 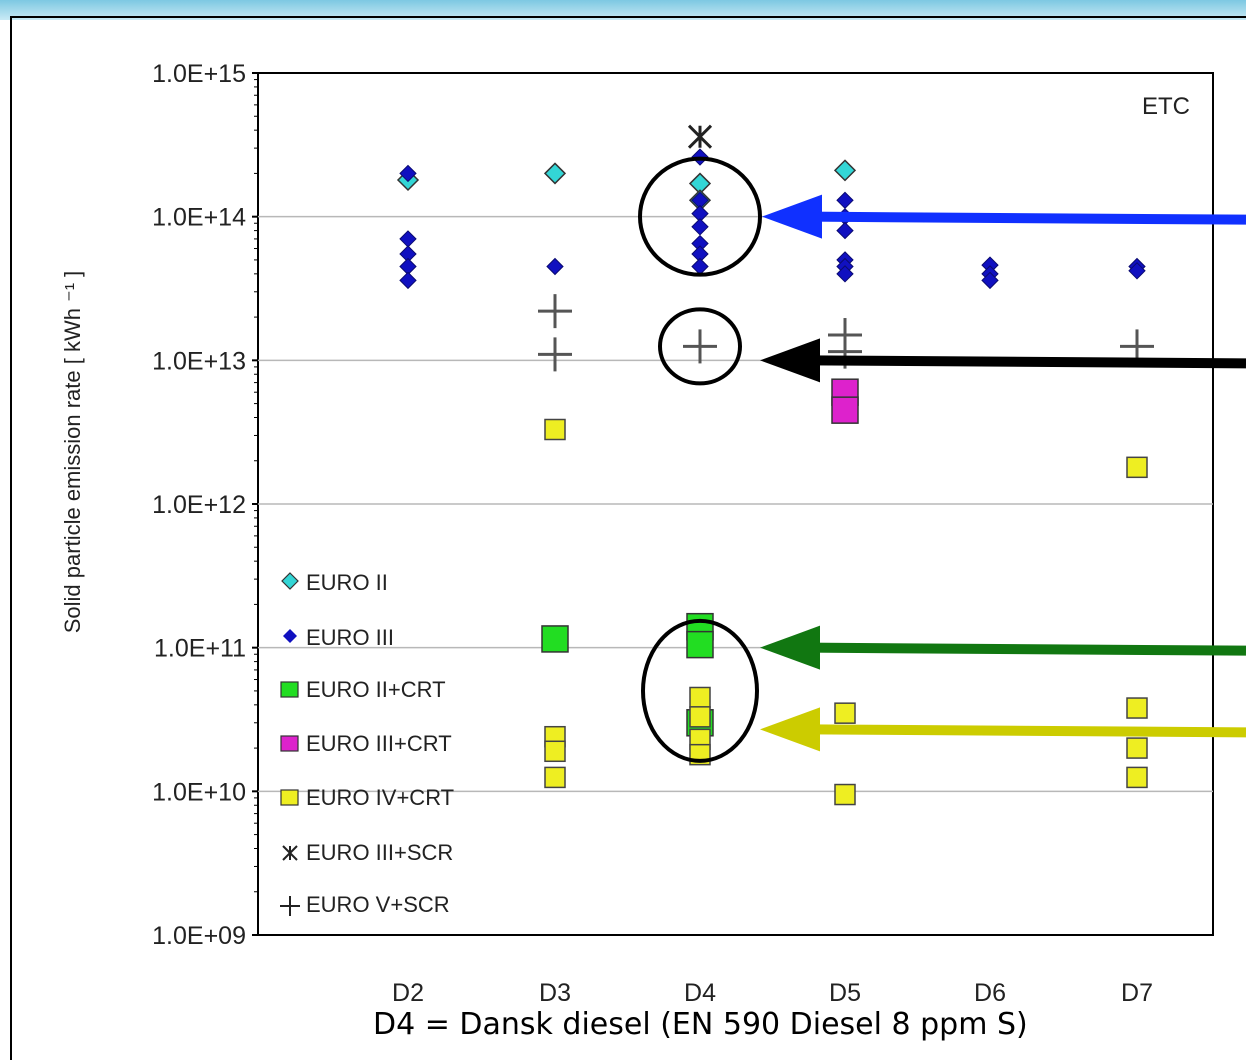 I want to click on legend-item: EURO II+CRT, so click(x=363, y=689).